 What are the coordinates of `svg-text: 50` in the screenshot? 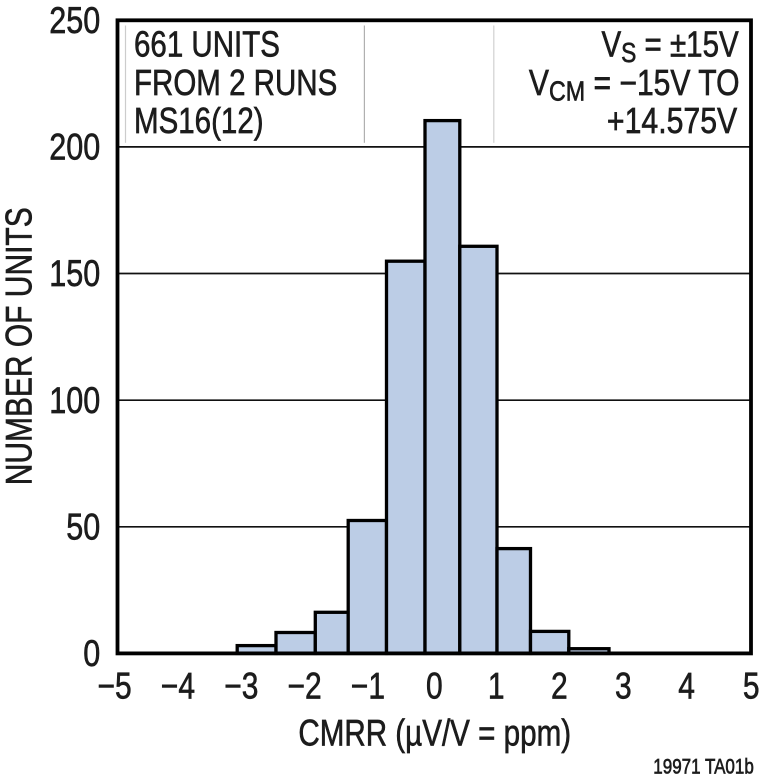 It's located at (83, 528).